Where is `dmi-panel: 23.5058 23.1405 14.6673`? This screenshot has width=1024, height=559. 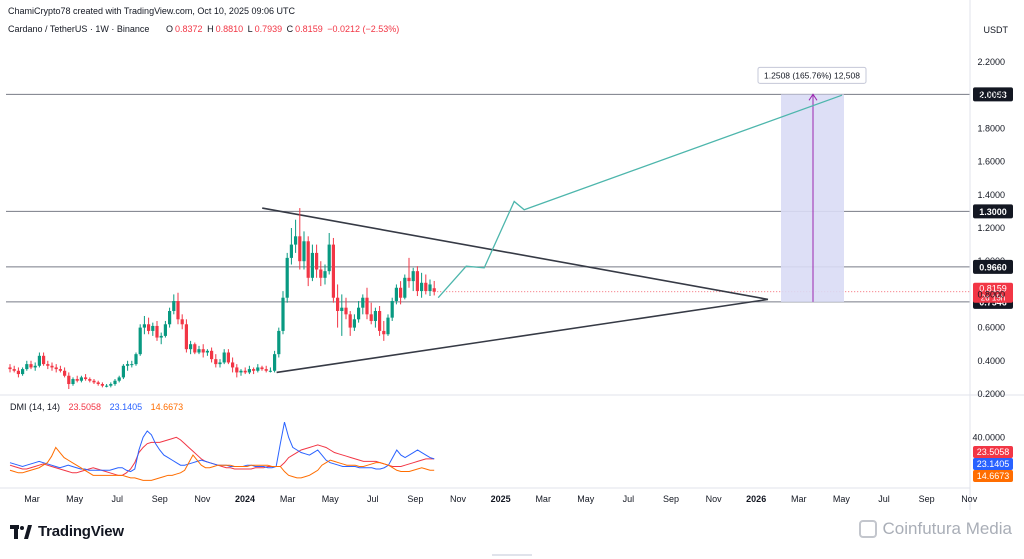
dmi-panel: 23.5058 23.1405 14.6673 is located at coordinates (511, 452).